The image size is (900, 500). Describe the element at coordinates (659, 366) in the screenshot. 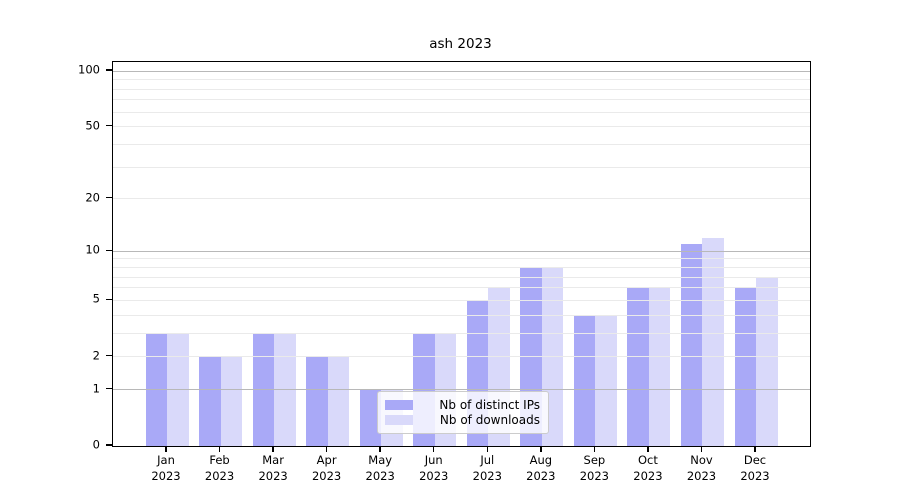

I see `bar-downloads-oct` at that location.